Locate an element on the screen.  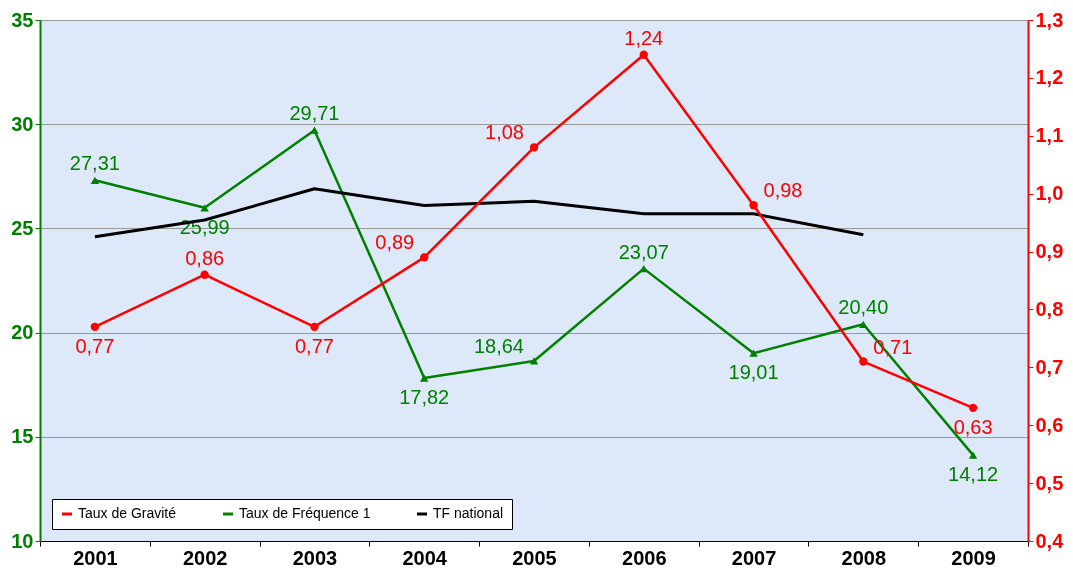
data-label: 0,98 is located at coordinates (783, 190).